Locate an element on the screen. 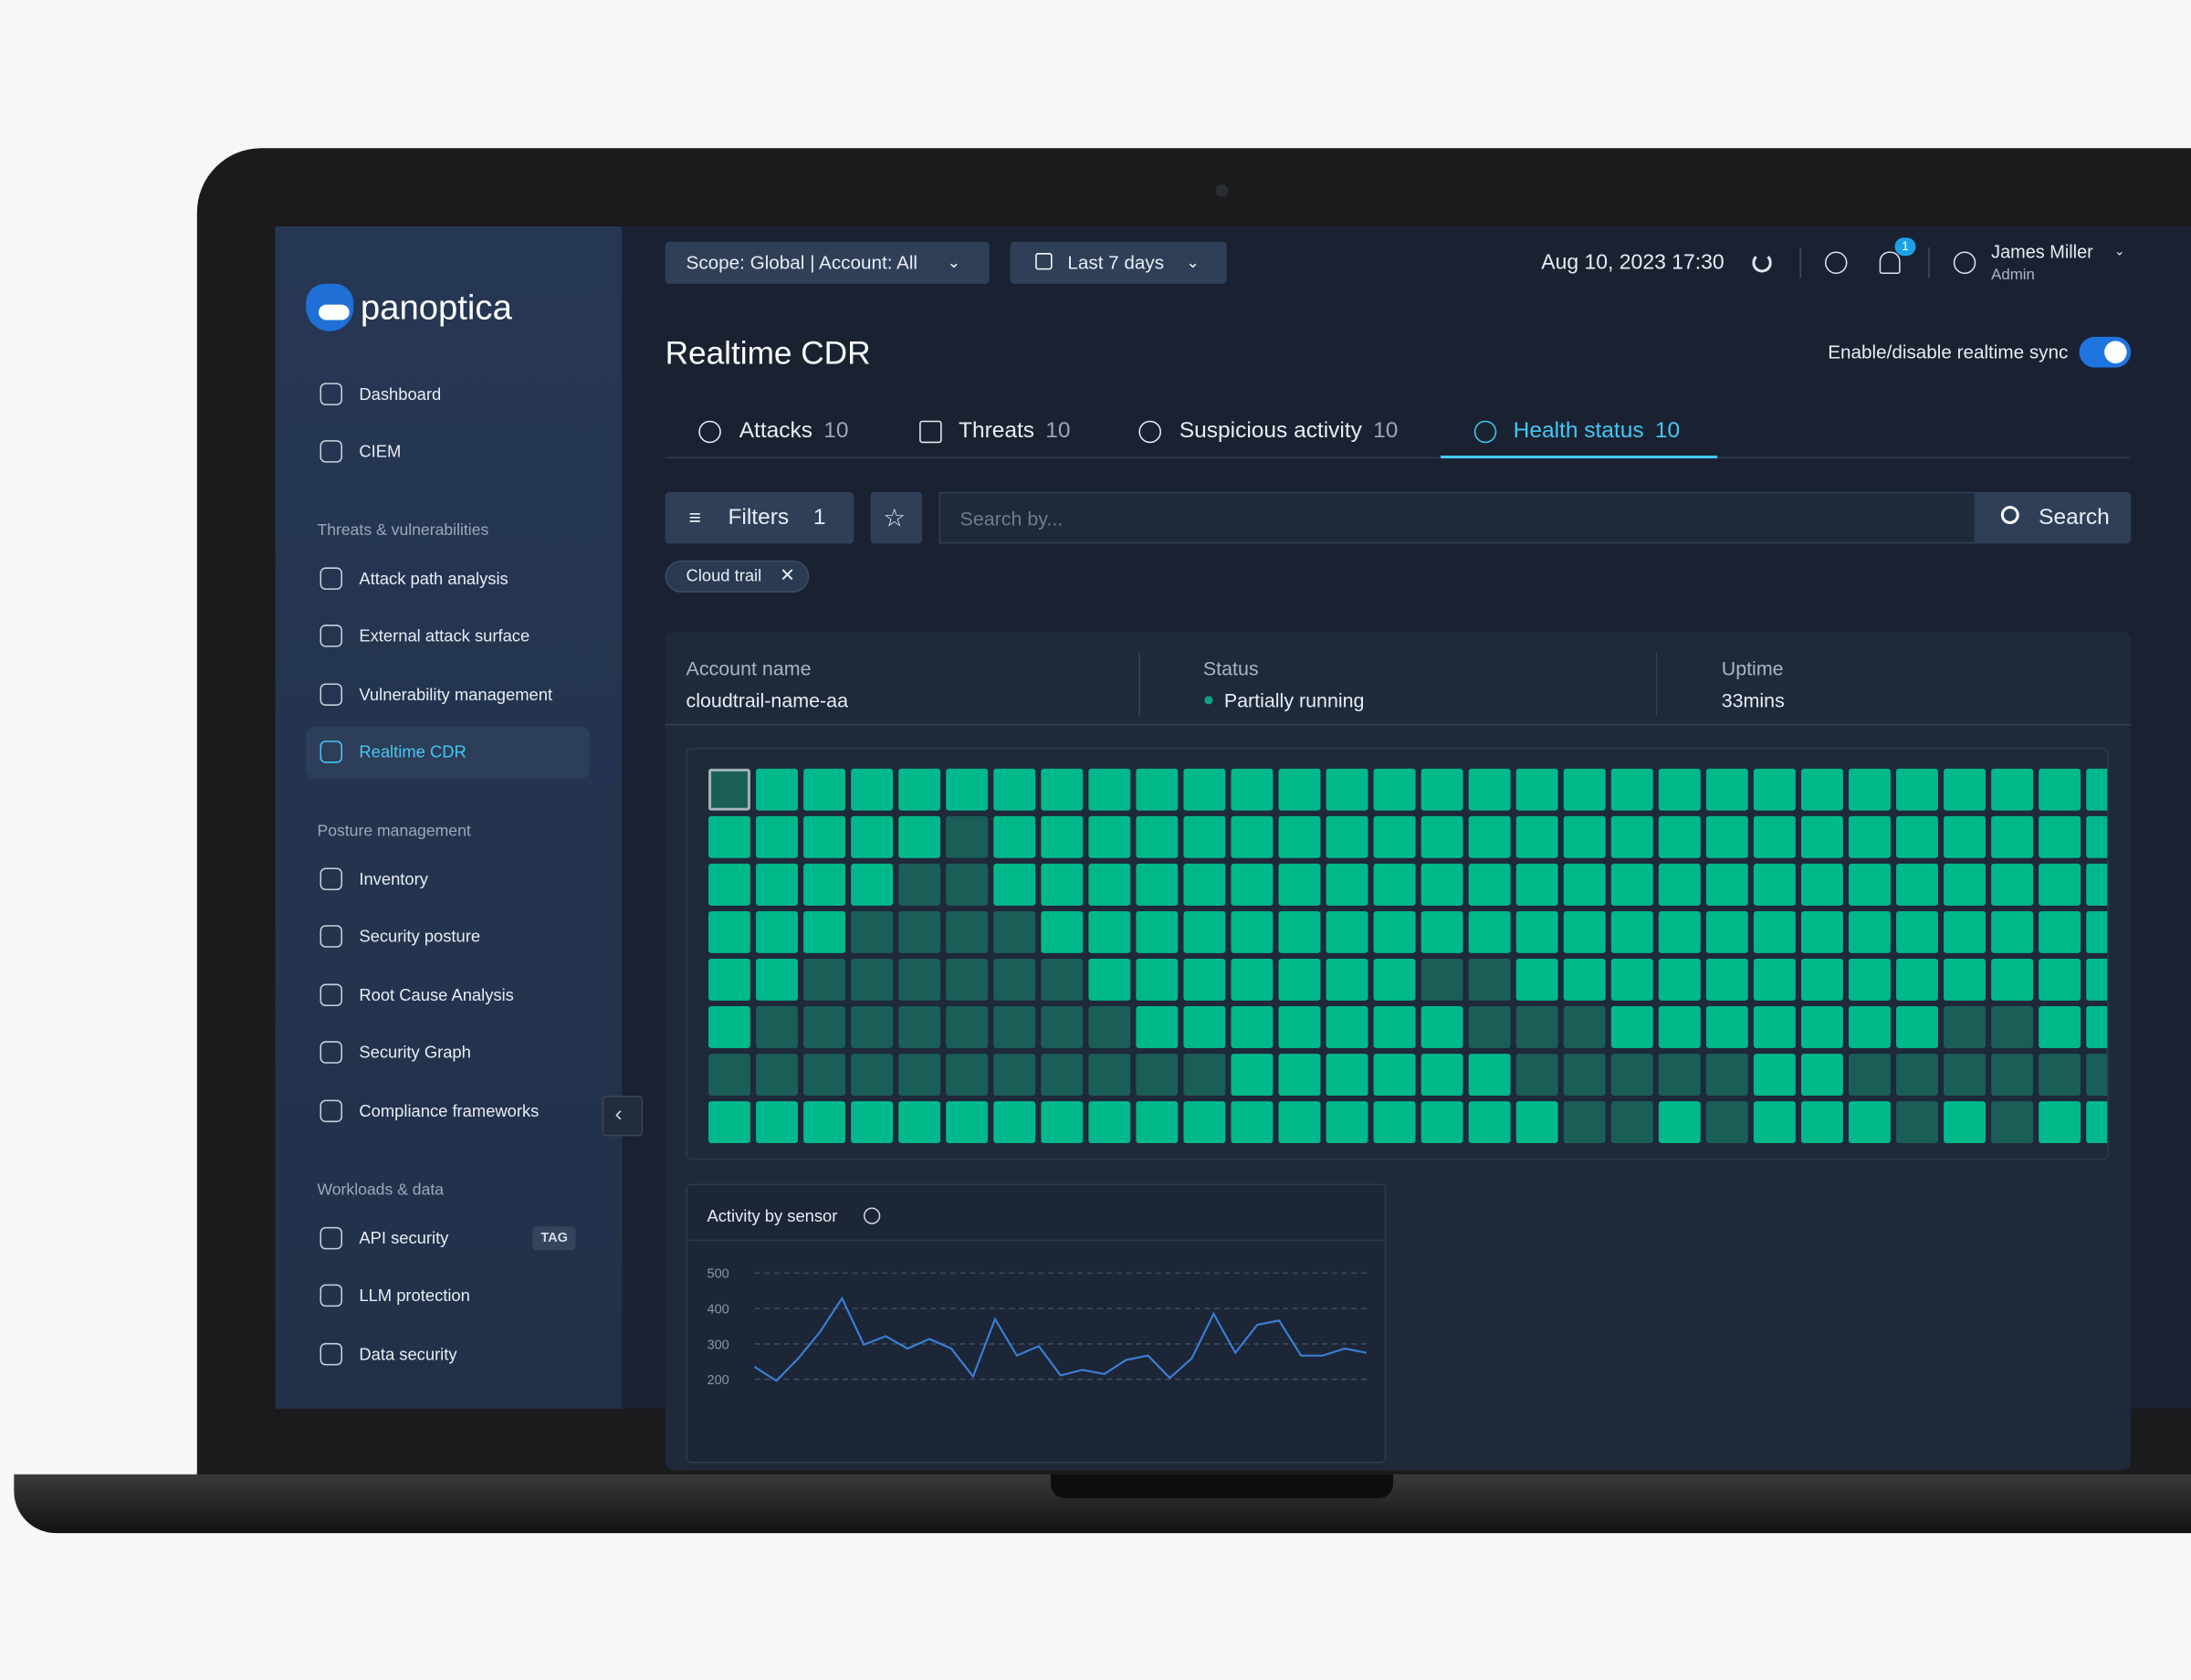 The height and width of the screenshot is (1680, 2191). range-button is located at coordinates (1118, 262).